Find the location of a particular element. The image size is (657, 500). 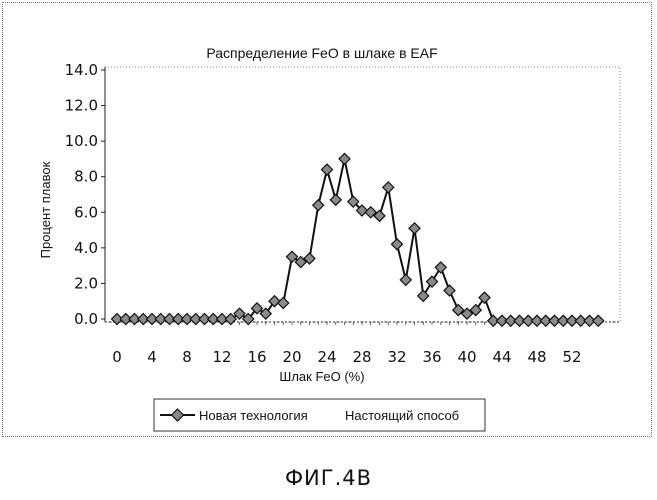

x-tick-label: 24 is located at coordinates (326, 357).